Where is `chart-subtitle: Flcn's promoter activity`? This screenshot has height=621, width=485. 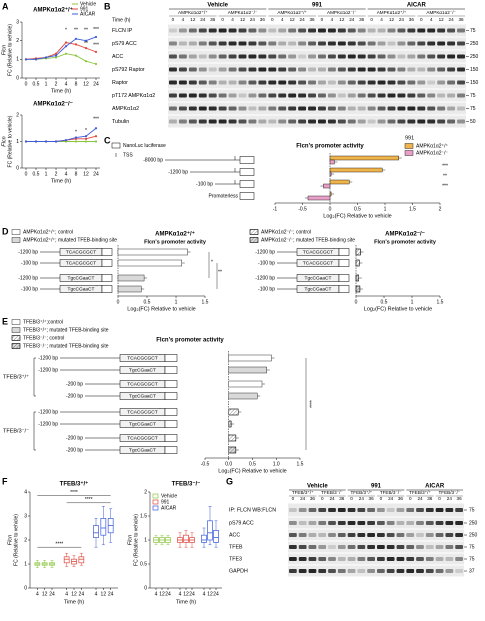 chart-subtitle: Flcn's promoter activity is located at coordinates (405, 242).